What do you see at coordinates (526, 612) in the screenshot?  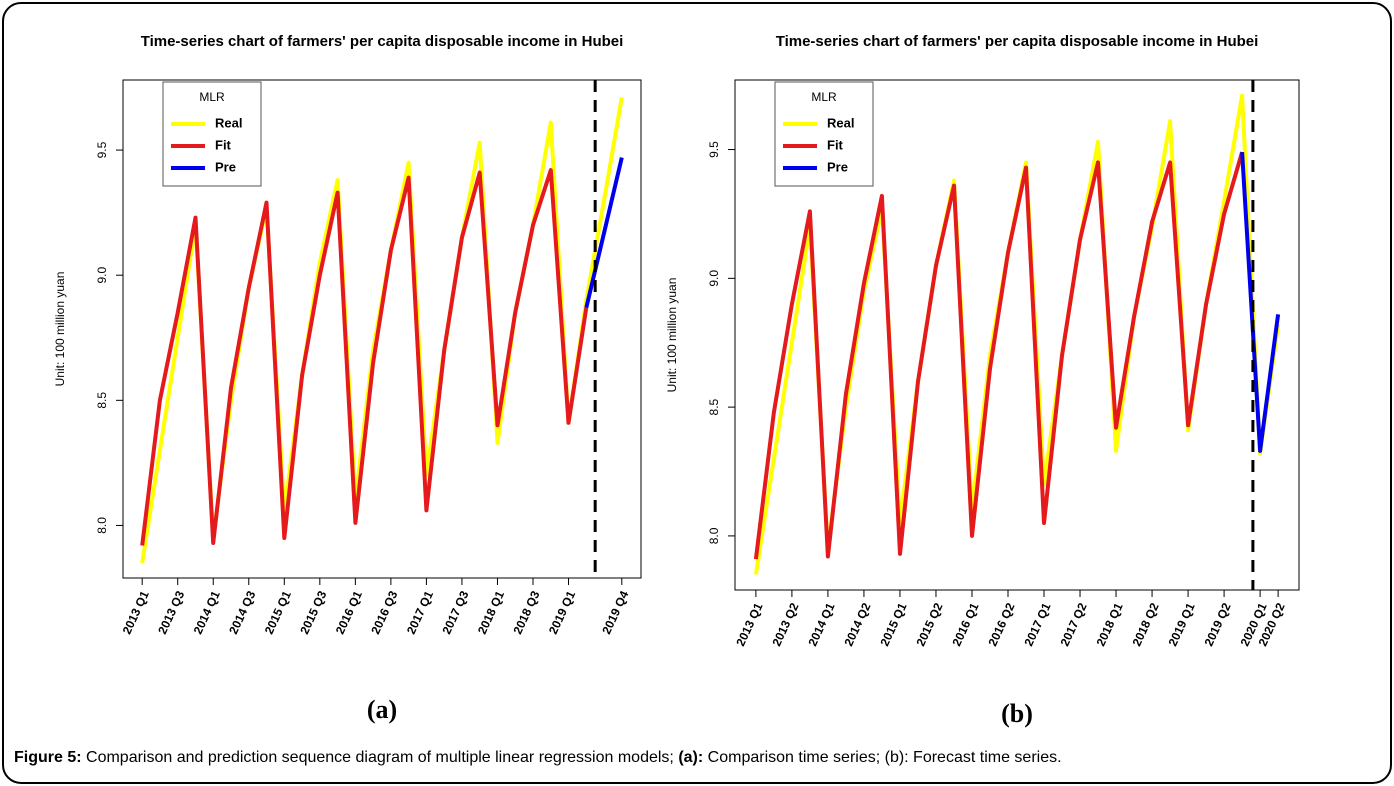 I see `x-tick-label: 2018 Q3` at bounding box center [526, 612].